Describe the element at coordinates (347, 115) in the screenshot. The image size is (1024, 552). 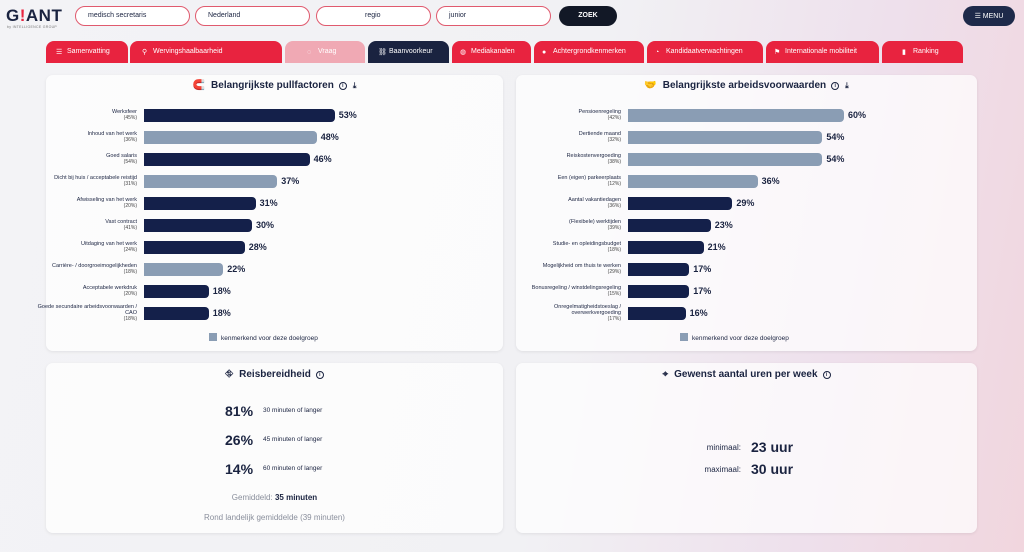
I see `pullfactor-value-label: 53%` at that location.